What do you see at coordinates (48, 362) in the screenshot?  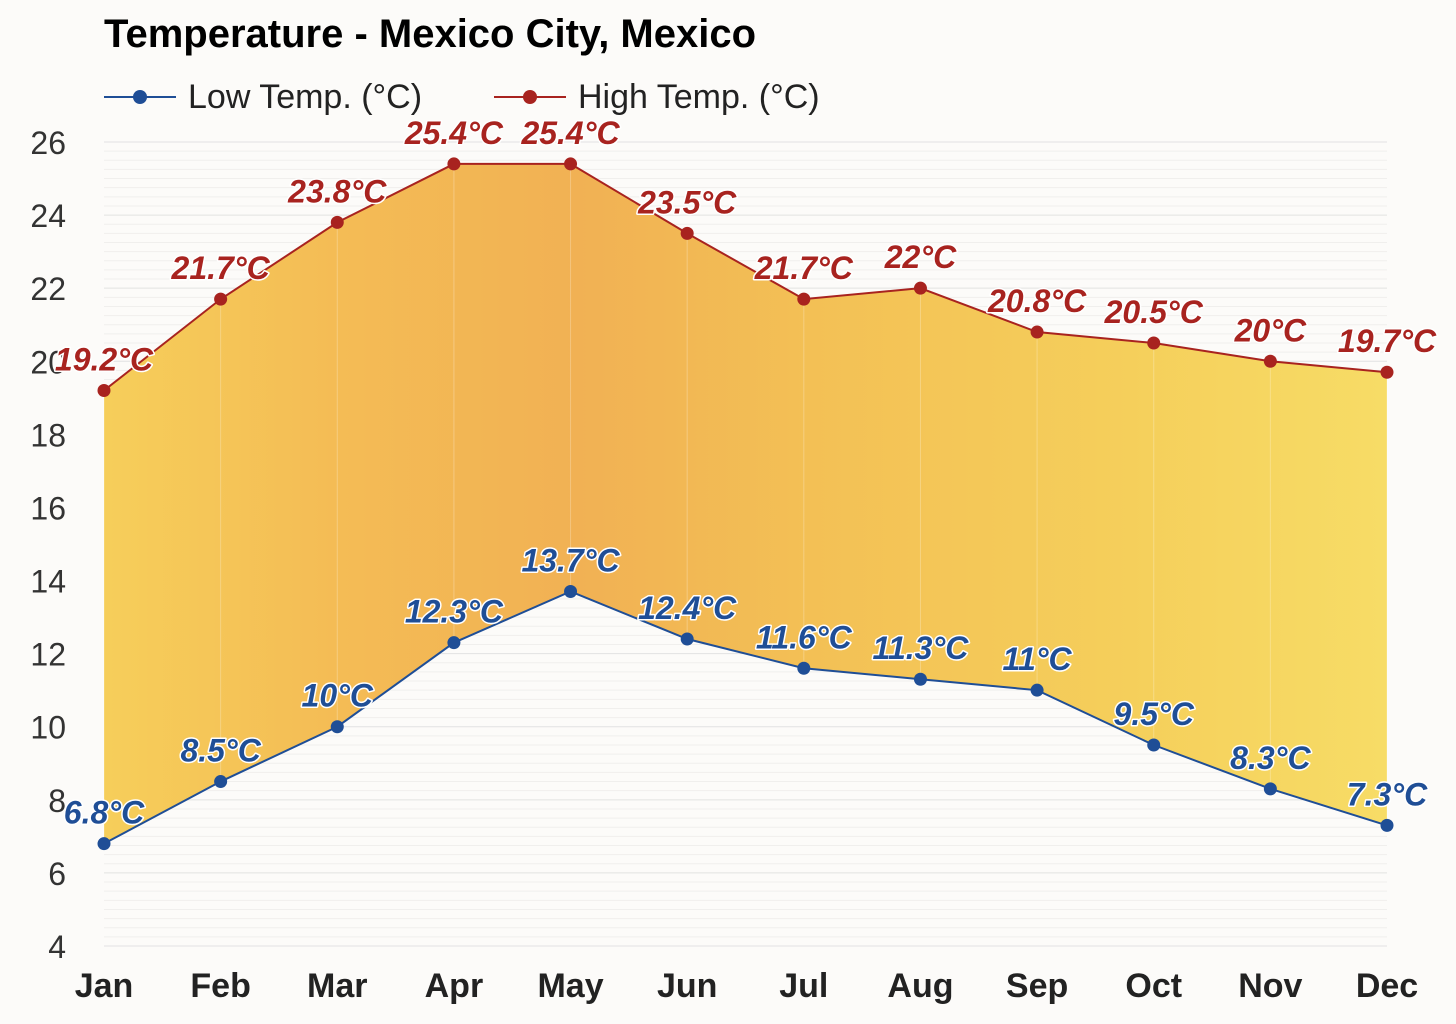 I see `y-tick-label: 20` at bounding box center [48, 362].